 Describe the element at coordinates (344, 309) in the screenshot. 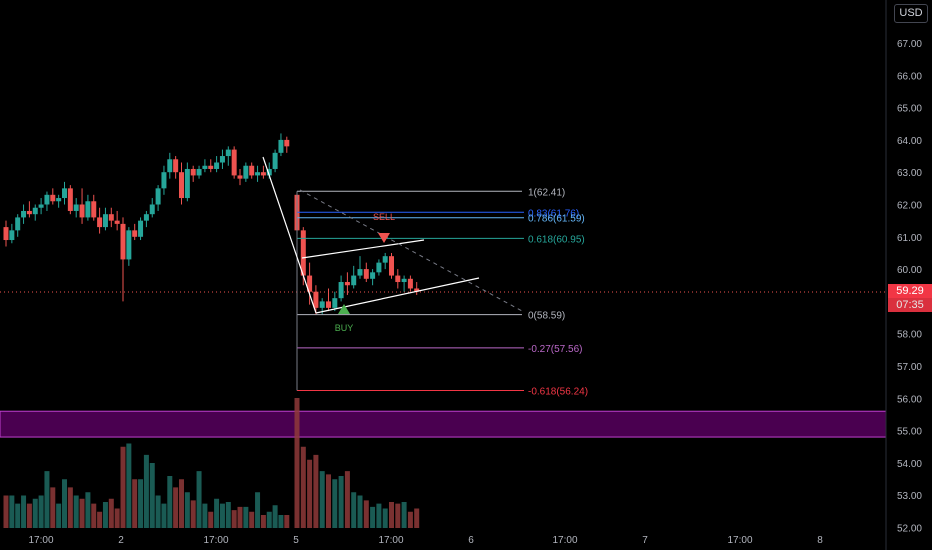

I see `buy-marker` at that location.